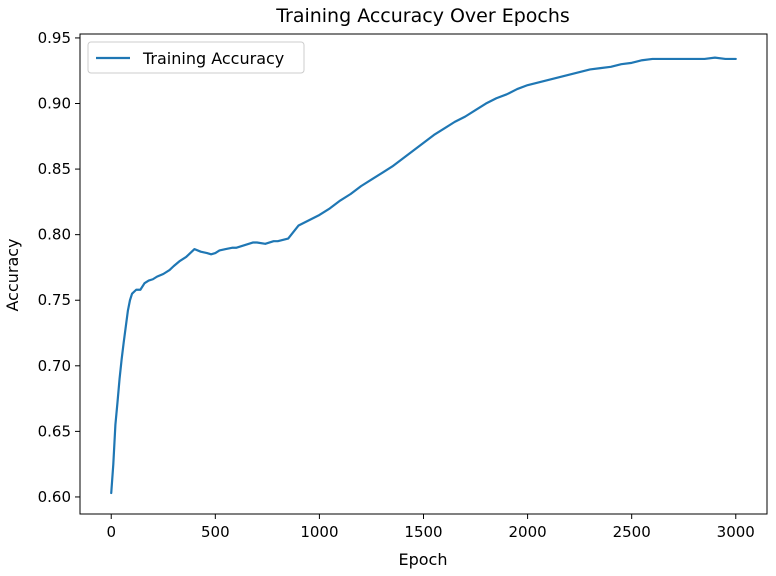 This screenshot has height=576, width=776. What do you see at coordinates (54, 38) in the screenshot?
I see `y-tick-label: 0.95` at bounding box center [54, 38].